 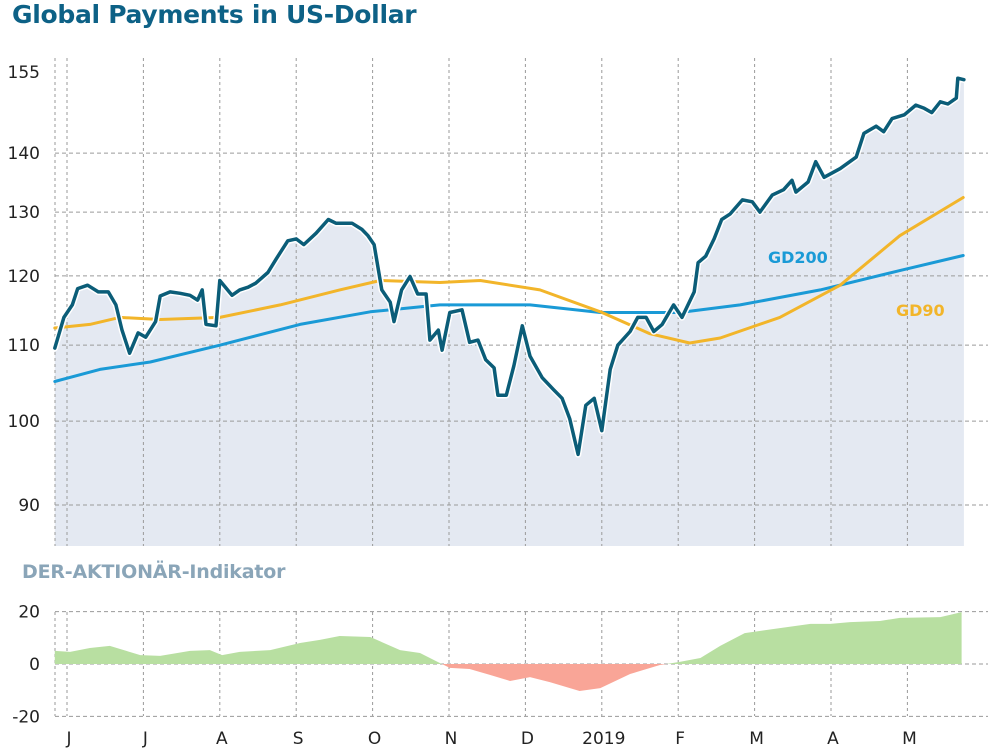 I want to click on indicator-y-tick-label: -20, so click(x=26, y=717).